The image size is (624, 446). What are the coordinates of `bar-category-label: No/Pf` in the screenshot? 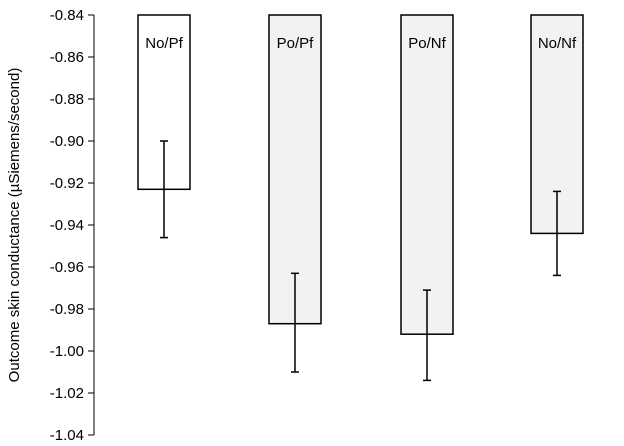 It's located at (164, 43).